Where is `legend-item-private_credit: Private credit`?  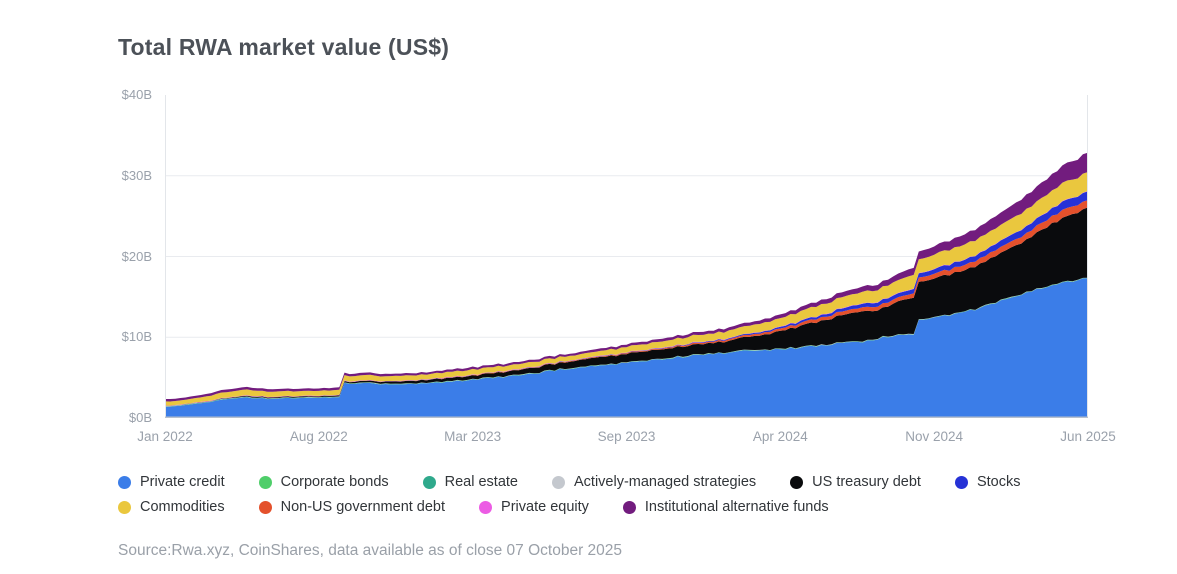 legend-item-private_credit: Private credit is located at coordinates (171, 482).